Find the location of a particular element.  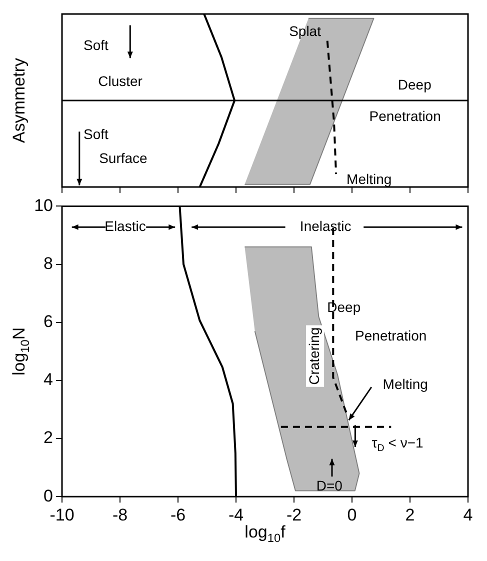

x-tick-label: -6 is located at coordinates (178, 514).